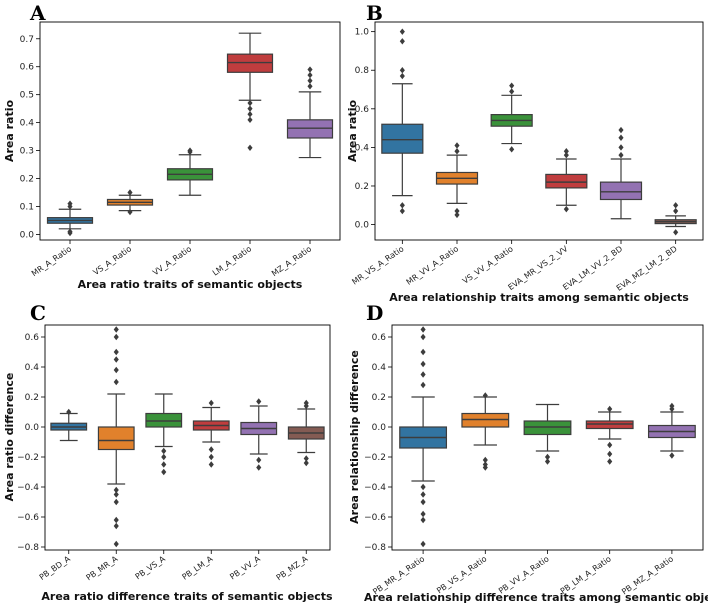 Image resolution: width=708 pixels, height=607 pixels. I want to click on x-tick-label: VS_VV_A_Ratio, so click(488, 265).